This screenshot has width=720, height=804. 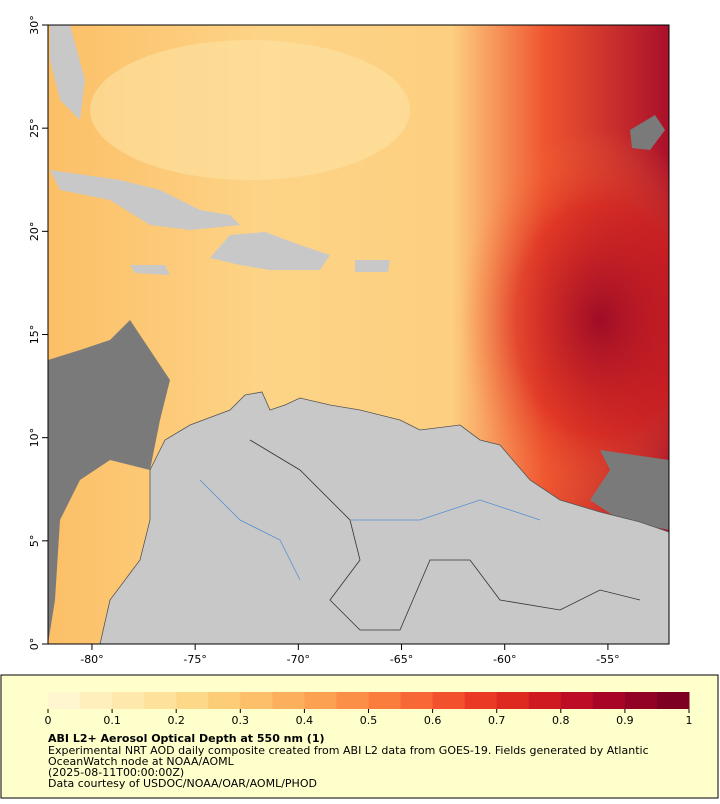 What do you see at coordinates (298, 659) in the screenshot?
I see `x-tick-label: -70°` at bounding box center [298, 659].